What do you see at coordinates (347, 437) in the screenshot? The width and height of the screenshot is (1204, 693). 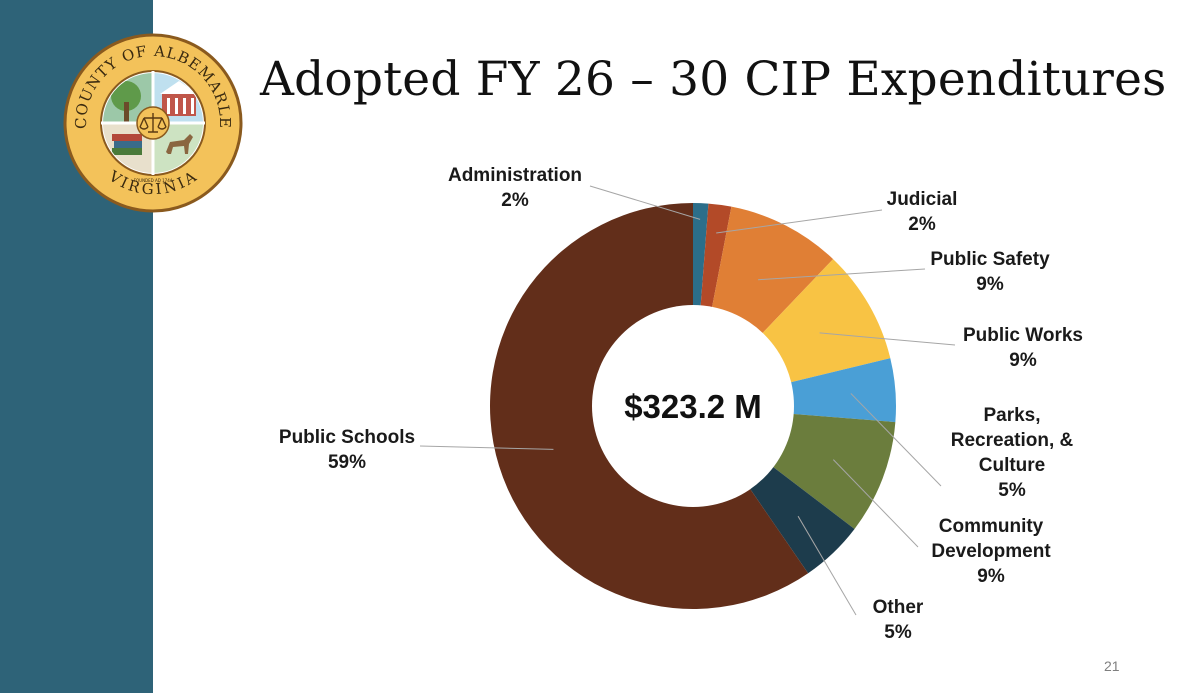 I see `data-label-line: Public Schools` at bounding box center [347, 437].